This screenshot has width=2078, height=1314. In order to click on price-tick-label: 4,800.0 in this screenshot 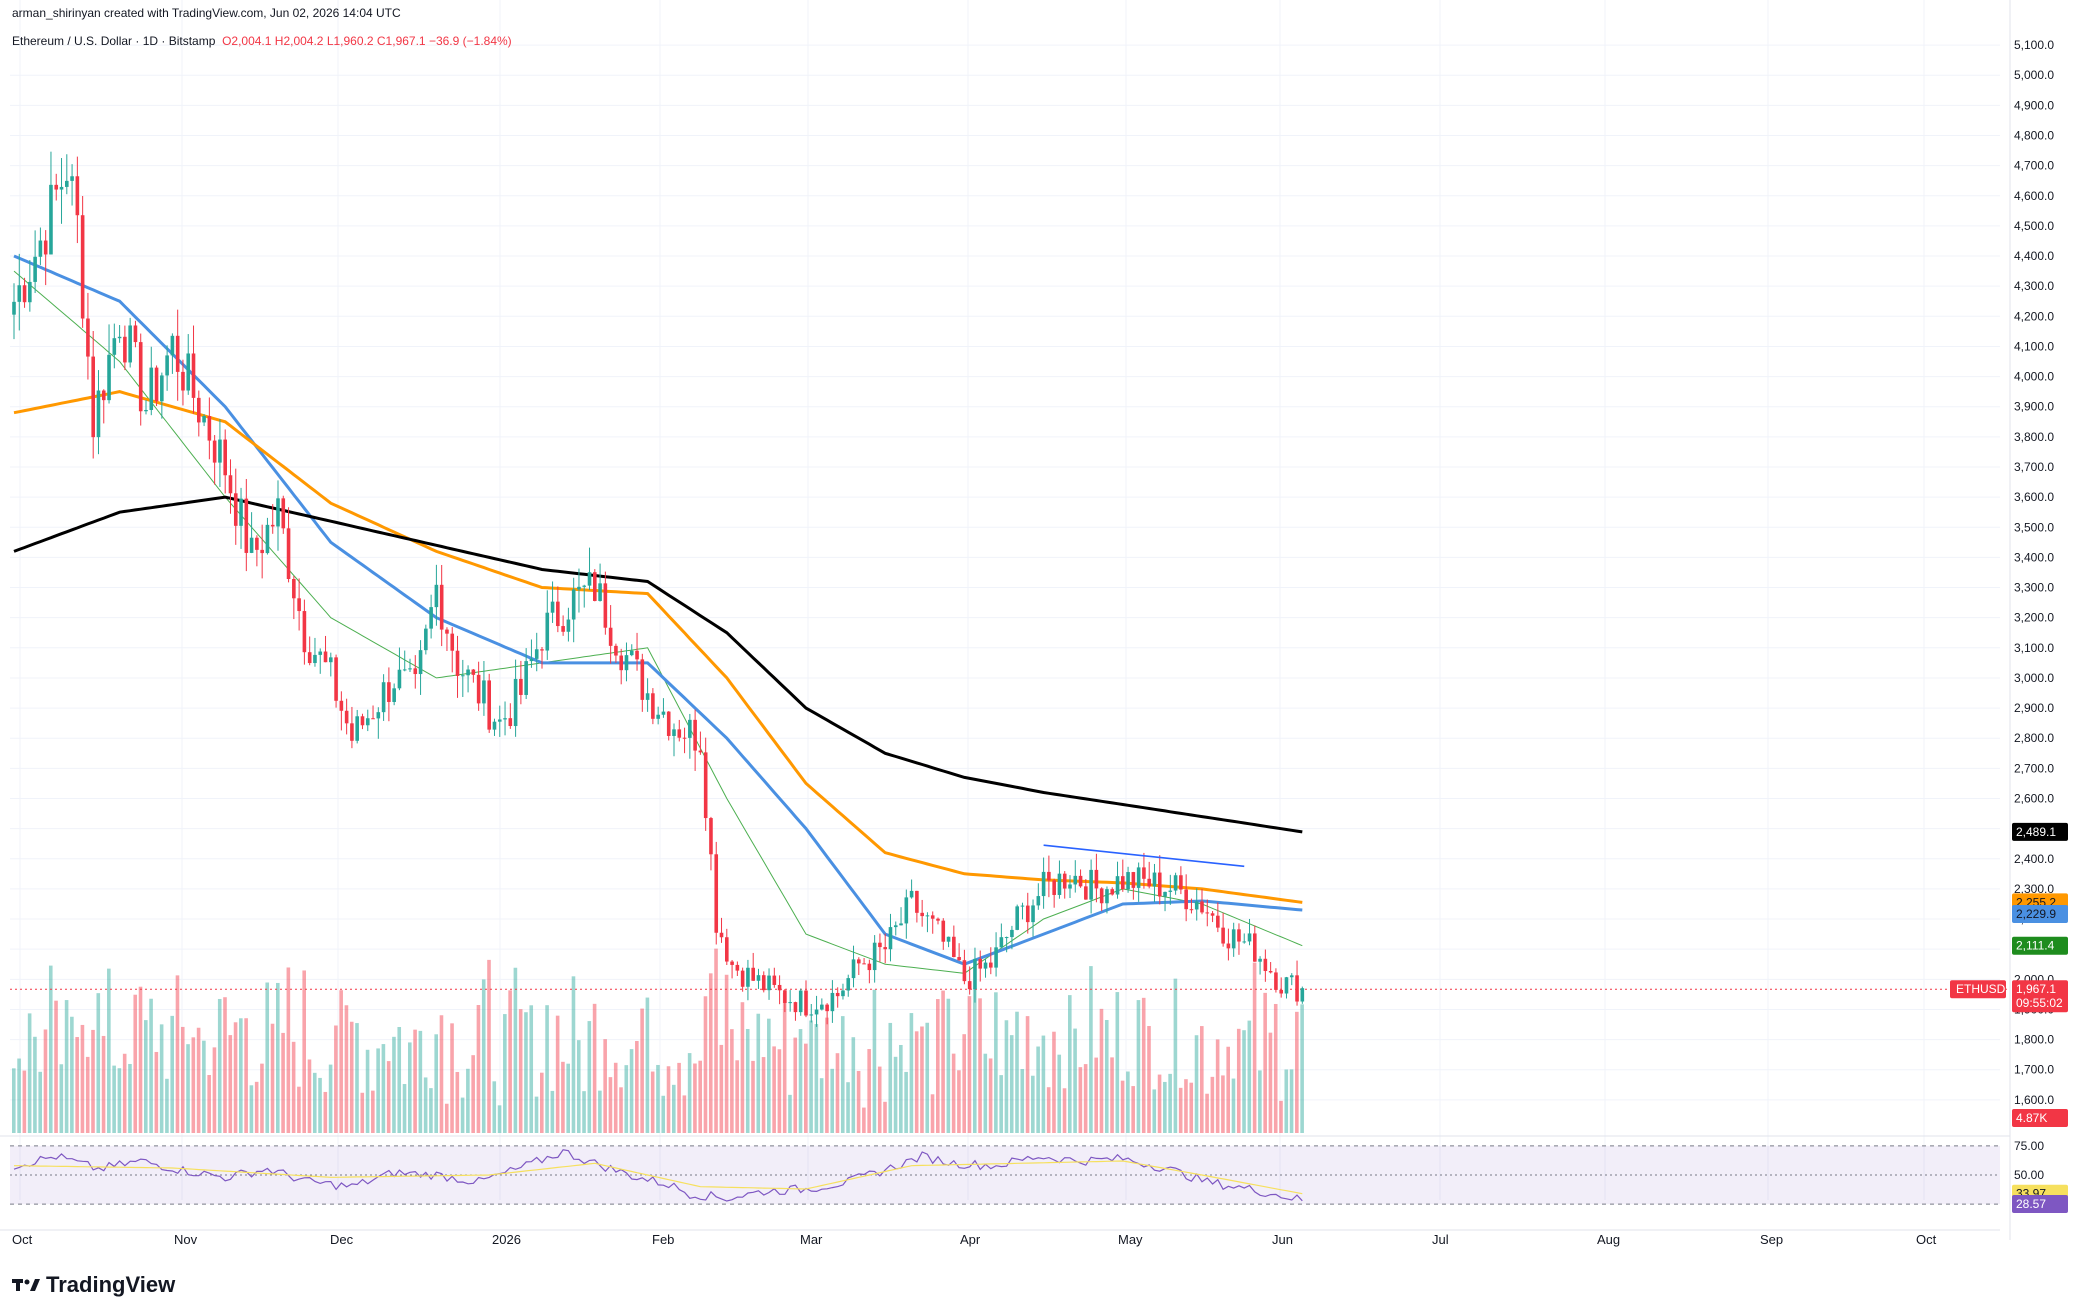, I will do `click(2034, 135)`.